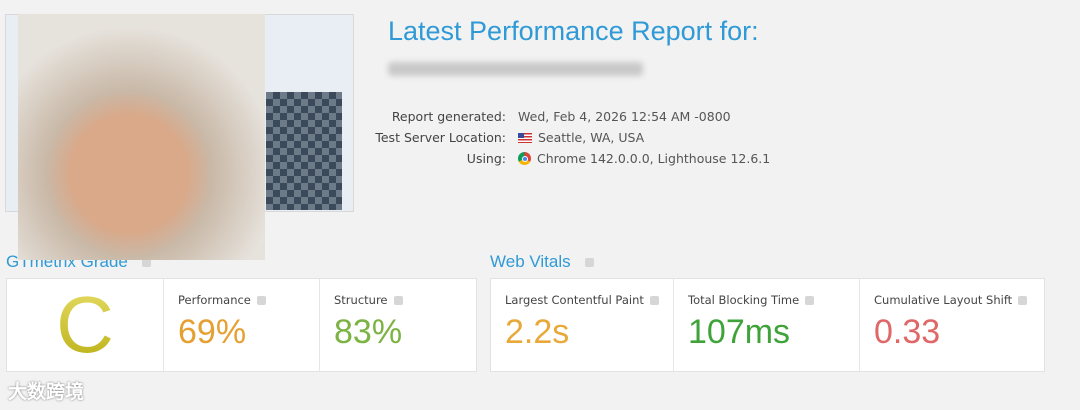 Image resolution: width=1080 pixels, height=410 pixels. Describe the element at coordinates (440, 137) in the screenshot. I see `info-label: Test Server Location:` at that location.